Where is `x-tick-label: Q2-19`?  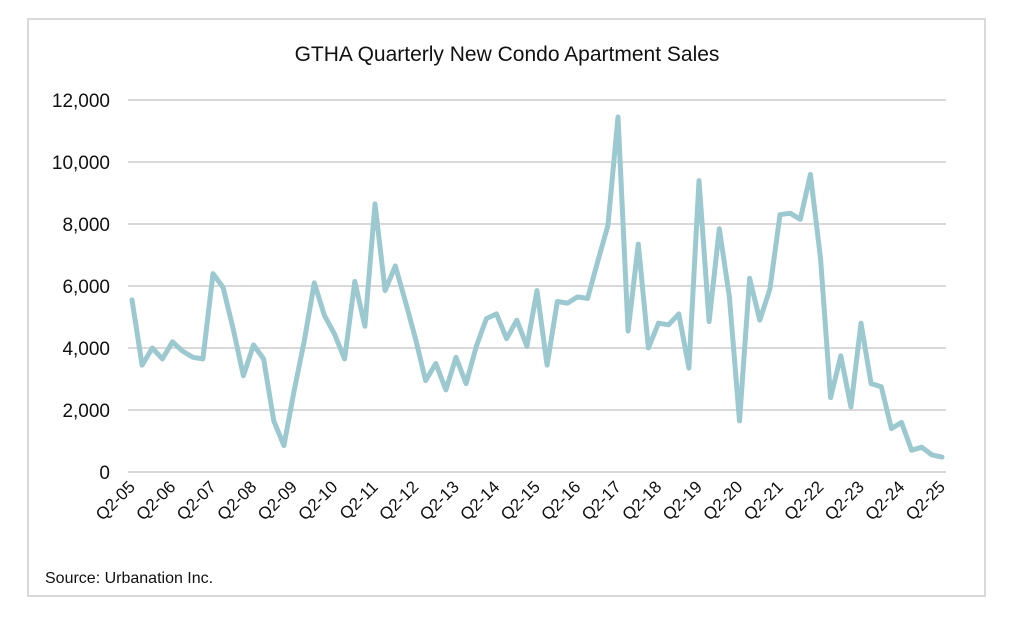
x-tick-label: Q2-19 is located at coordinates (682, 500).